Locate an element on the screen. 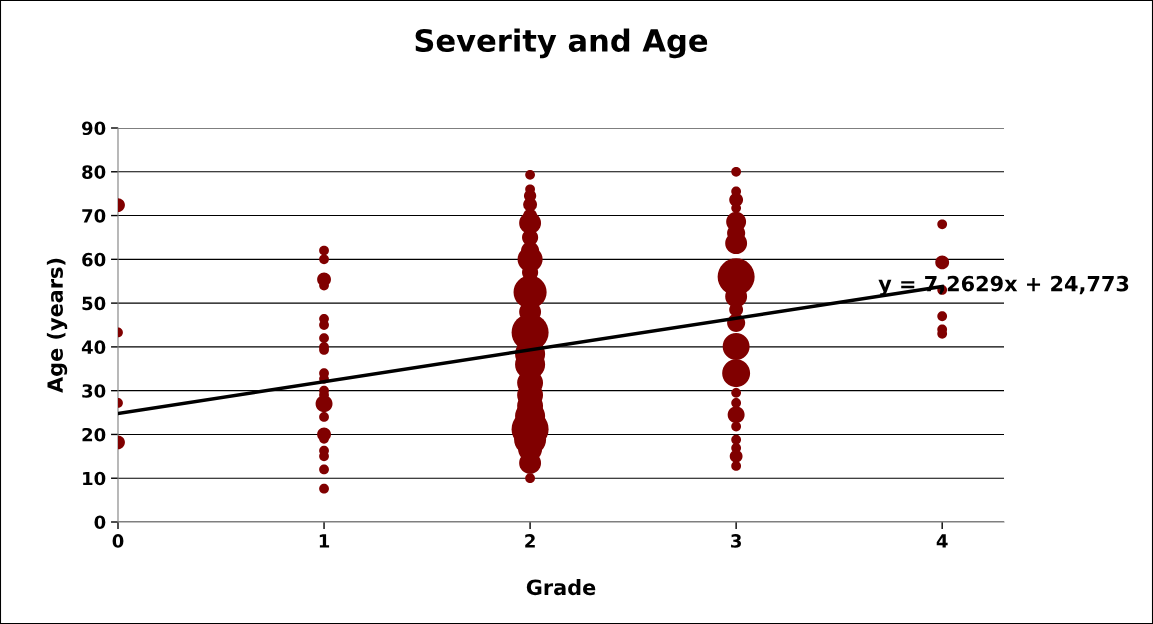 This screenshot has height=624, width=1153. y-tick-label: 0 is located at coordinates (100, 522).